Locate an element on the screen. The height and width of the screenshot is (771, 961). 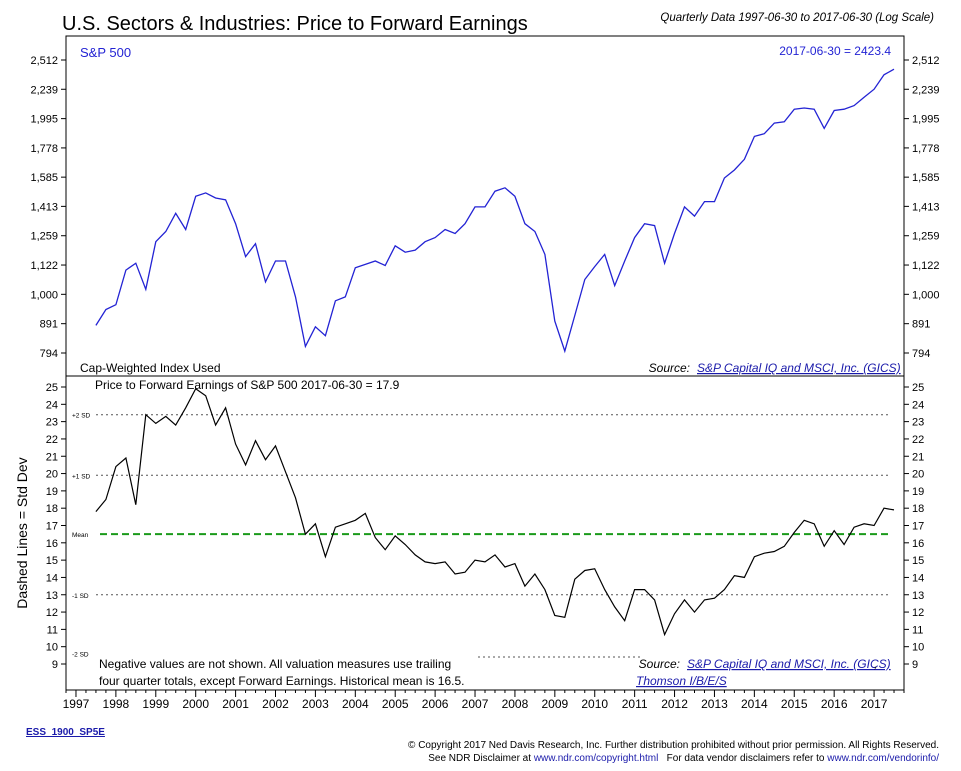
pe-y-tick-label-right: 22 is located at coordinates (918, 440).